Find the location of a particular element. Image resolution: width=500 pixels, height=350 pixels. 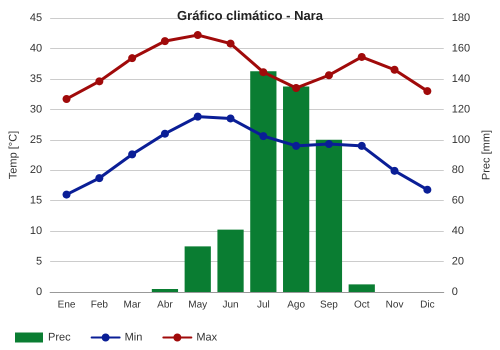

y-tick-label: 5 is located at coordinates (39, 262).